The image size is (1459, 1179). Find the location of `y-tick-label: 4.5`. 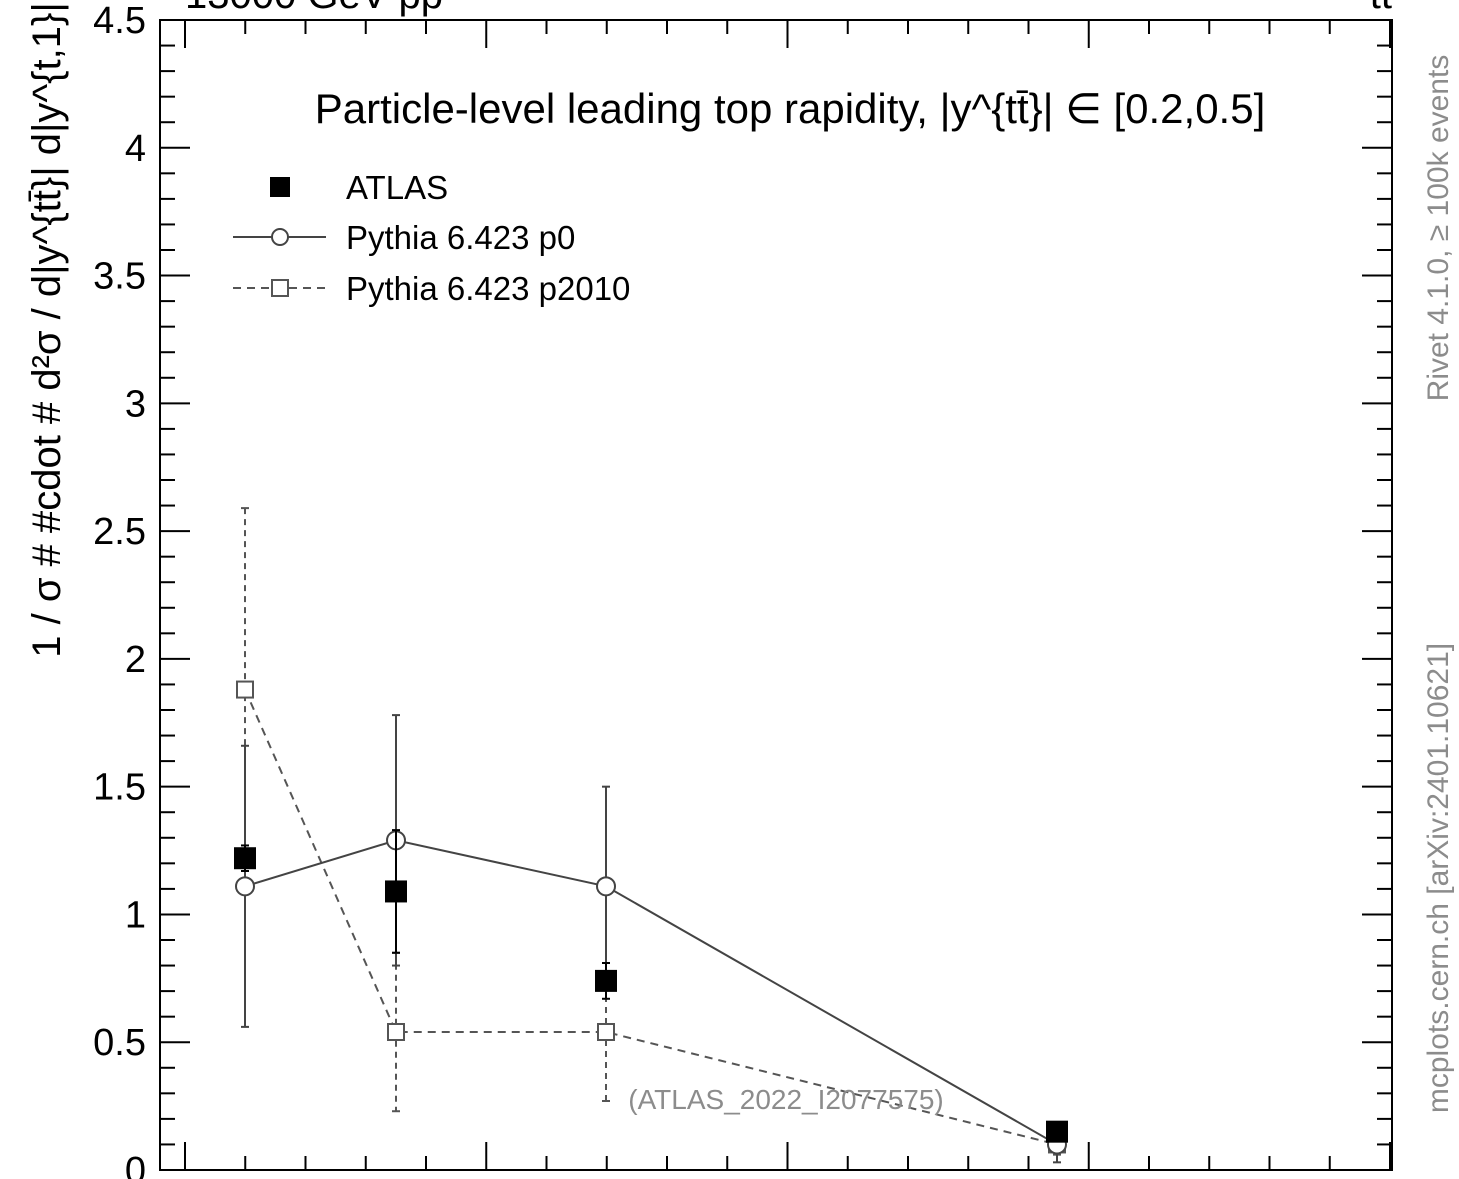

y-tick-label: 4.5 is located at coordinates (119, 21).